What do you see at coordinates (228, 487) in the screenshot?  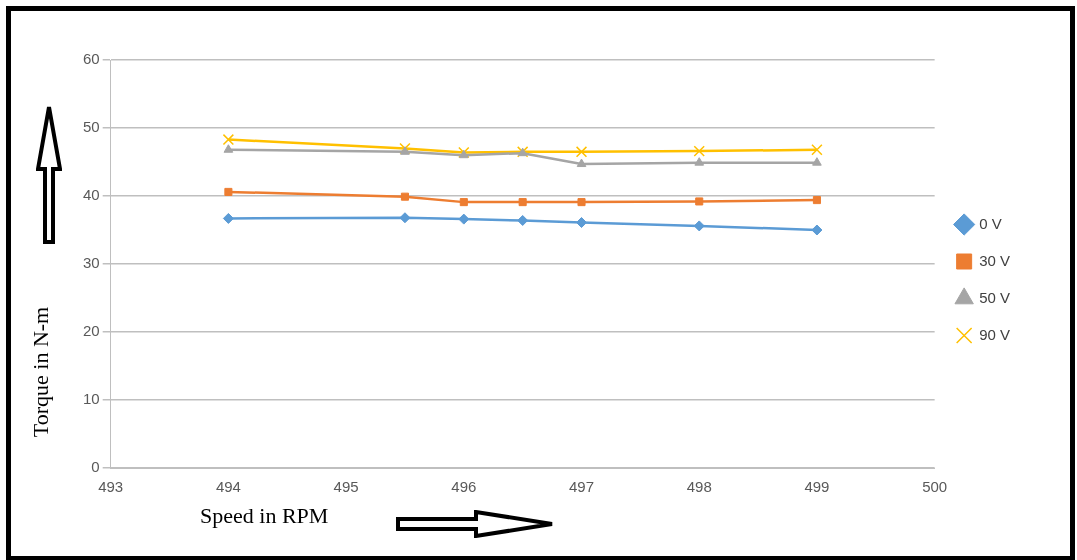 I see `x-tick-label: 494` at bounding box center [228, 487].